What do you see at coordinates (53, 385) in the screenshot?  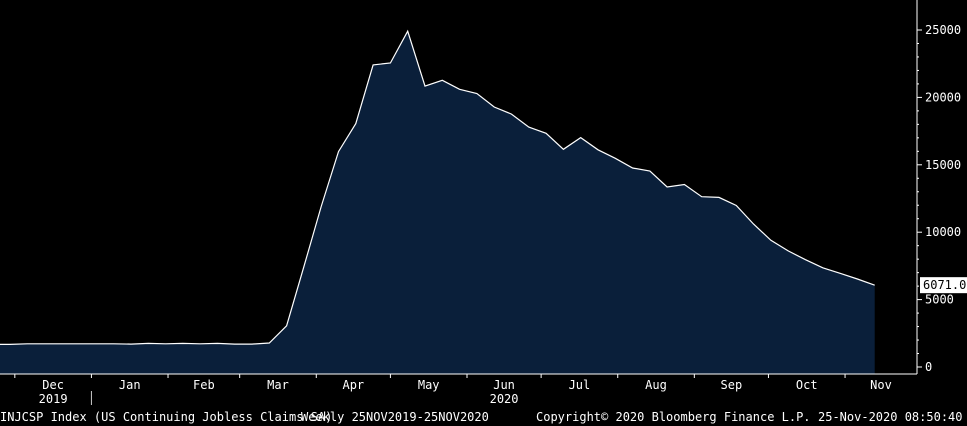 I see `x-month-label: Dec` at bounding box center [53, 385].